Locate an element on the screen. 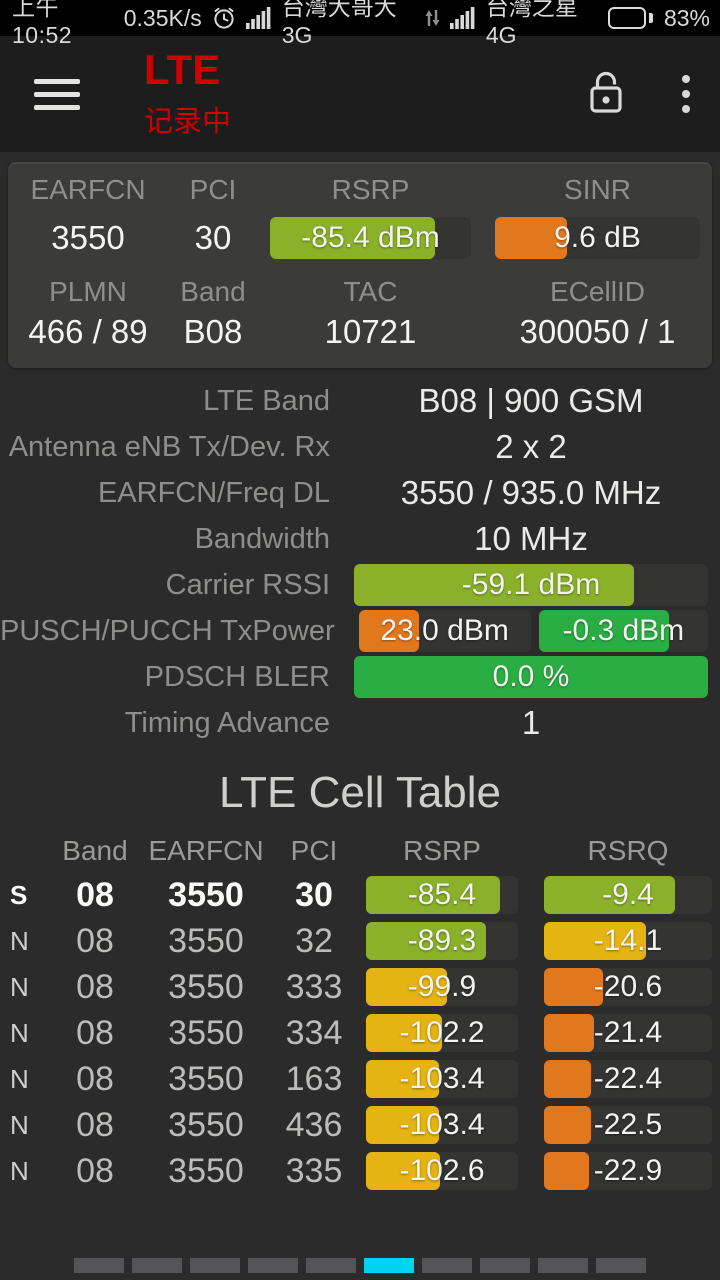 The image size is (720, 1280). cell-pci: 30 is located at coordinates (314, 894).